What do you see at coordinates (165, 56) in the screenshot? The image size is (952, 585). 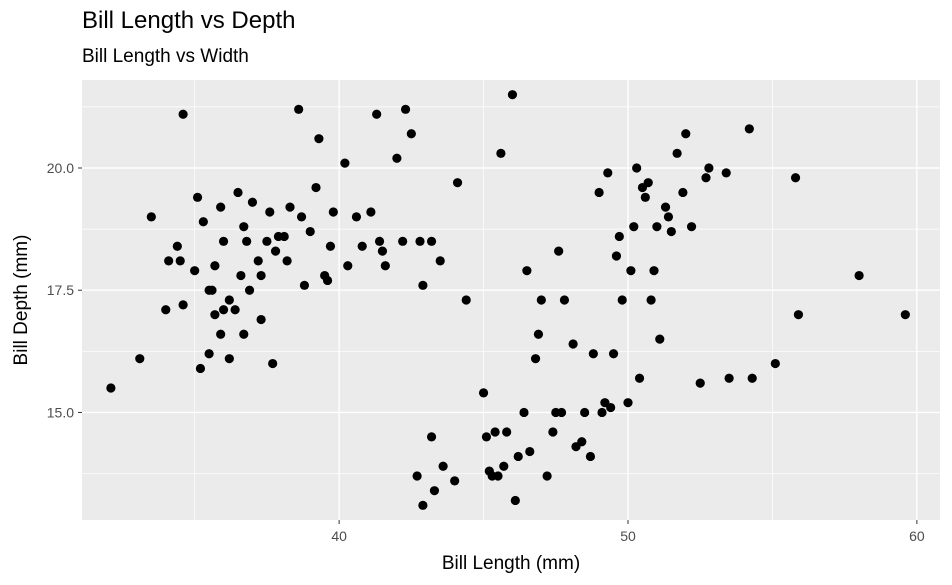 I see `chart-subtitle: Bill Length vs Width` at bounding box center [165, 56].